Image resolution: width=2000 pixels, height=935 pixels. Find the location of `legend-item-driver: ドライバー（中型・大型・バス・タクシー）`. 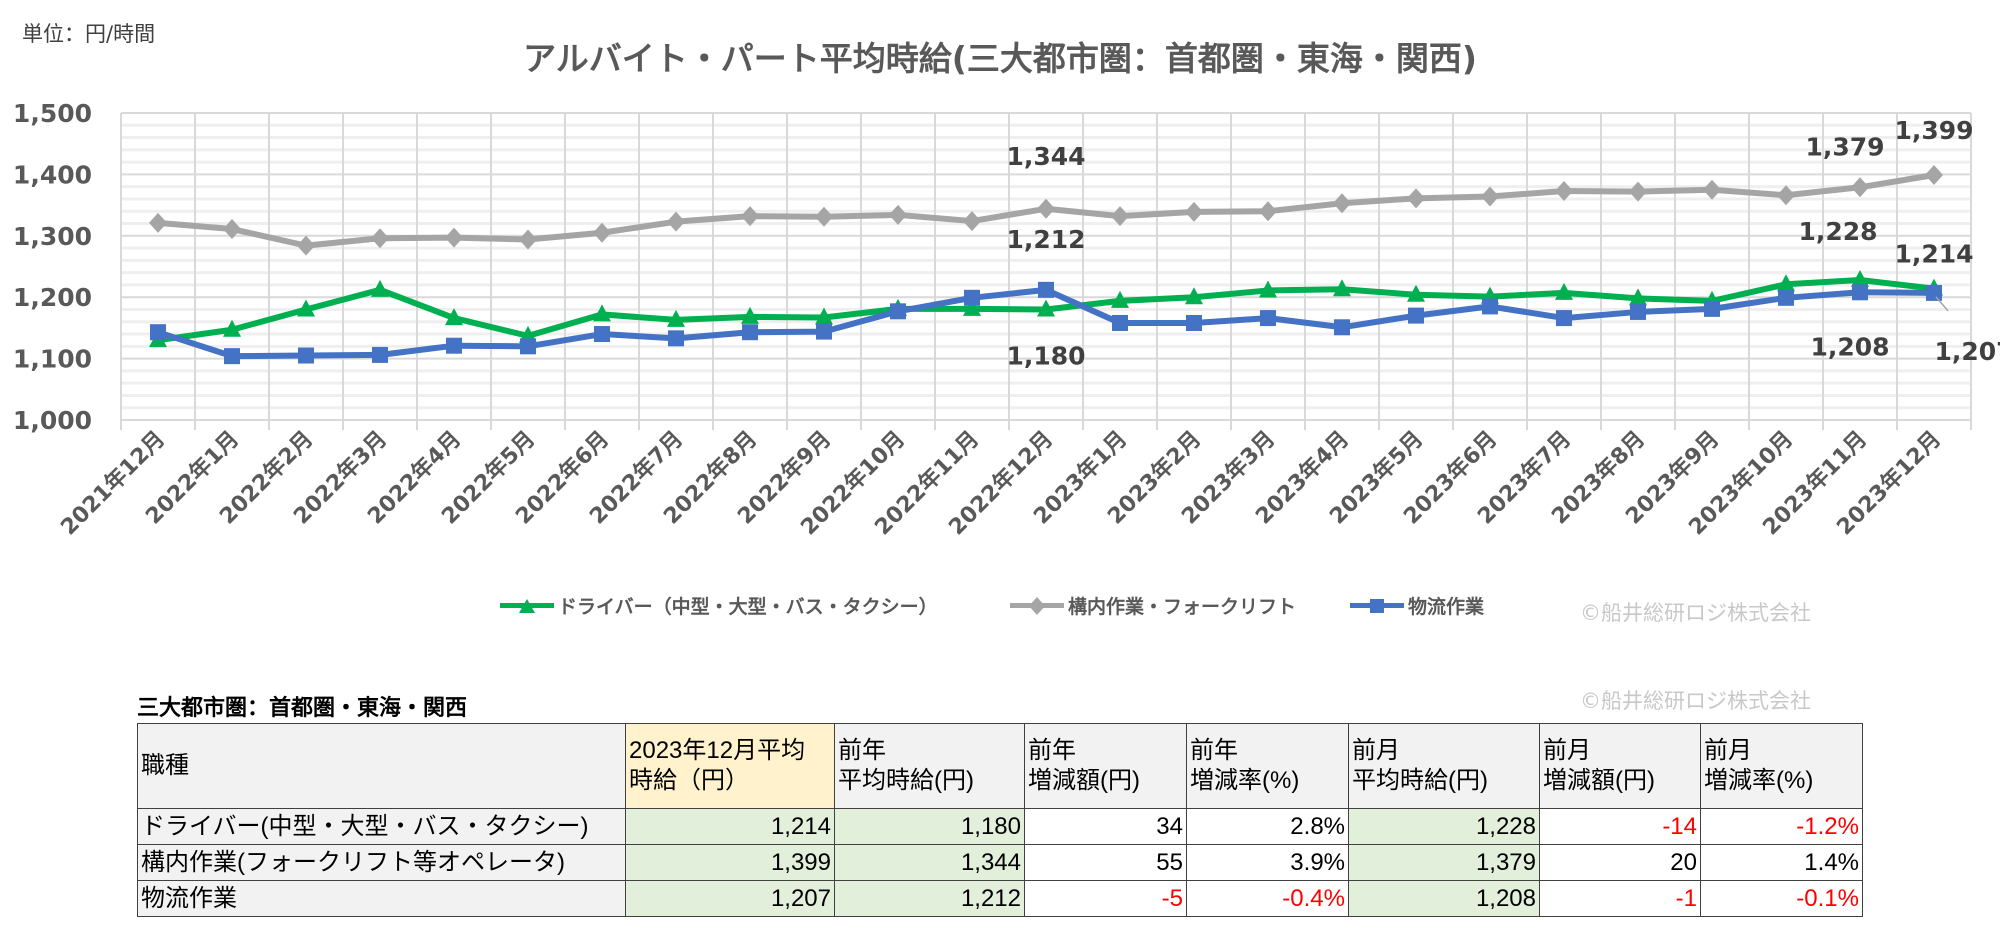

legend-item-driver: ドライバー（中型・大型・バス・タクシー） is located at coordinates (719, 605).